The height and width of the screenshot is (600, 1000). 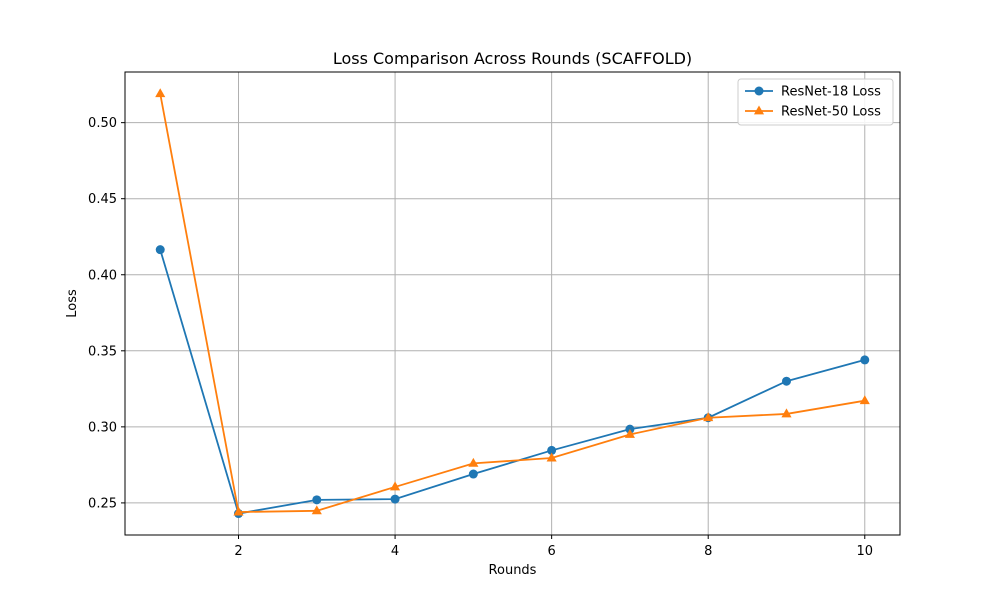 What do you see at coordinates (513, 570) in the screenshot?
I see `x-axis-label: Rounds` at bounding box center [513, 570].